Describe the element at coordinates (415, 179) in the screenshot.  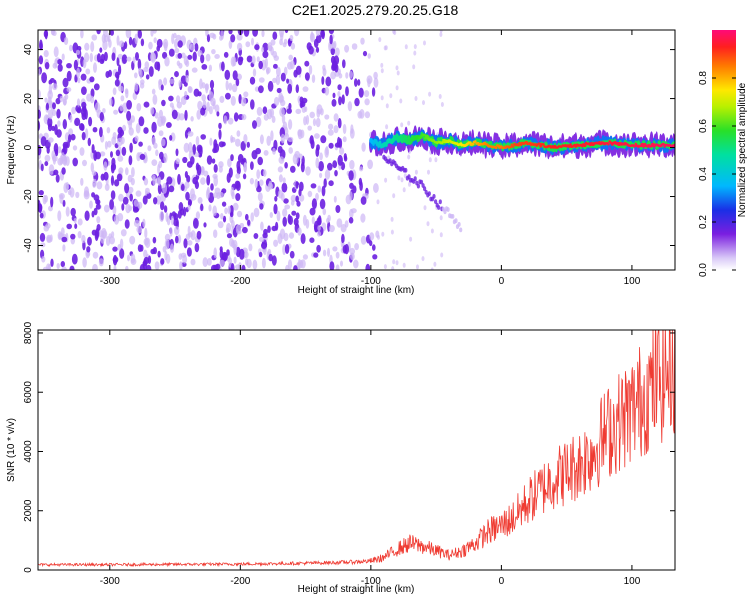
I see `secondary-track-point` at that location.